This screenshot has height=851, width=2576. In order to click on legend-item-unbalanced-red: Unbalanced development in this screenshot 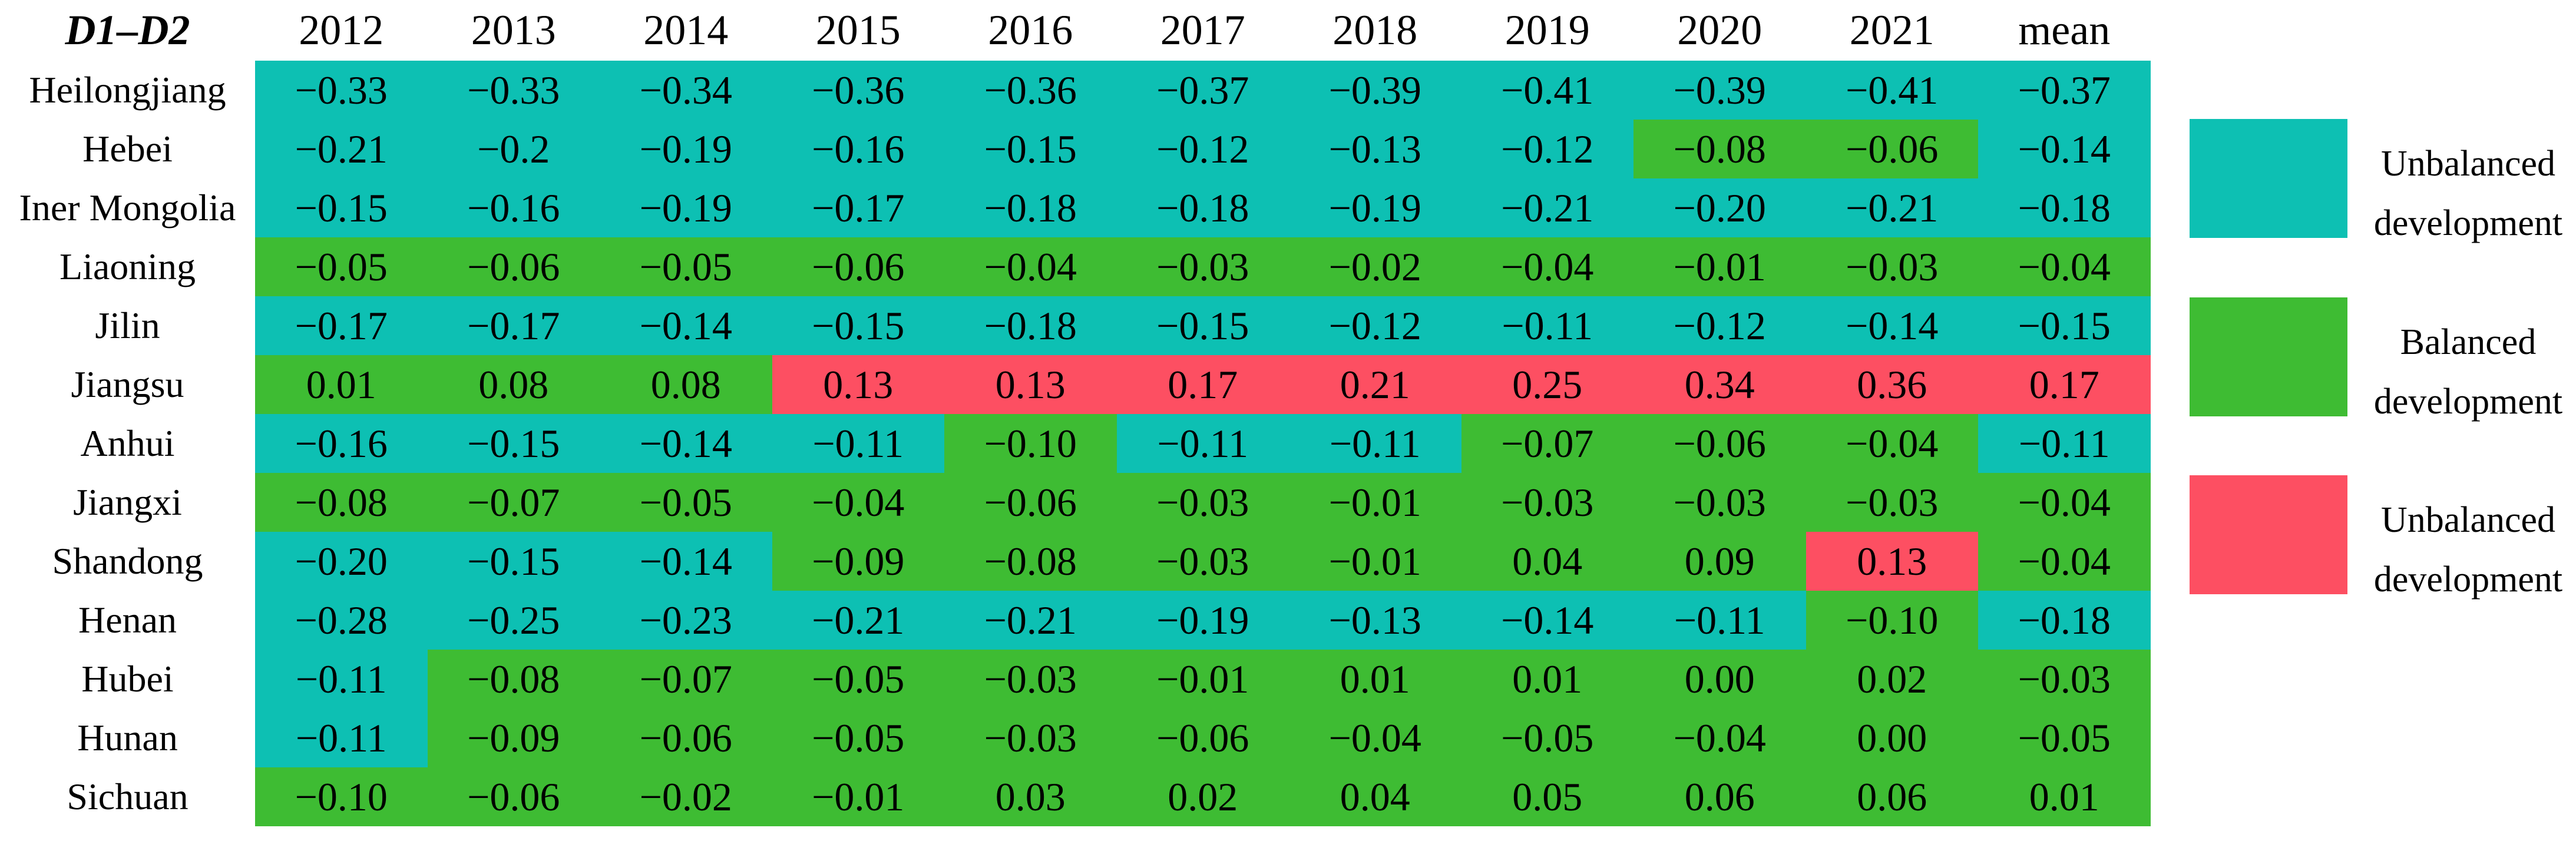, I will do `click(2383, 537)`.